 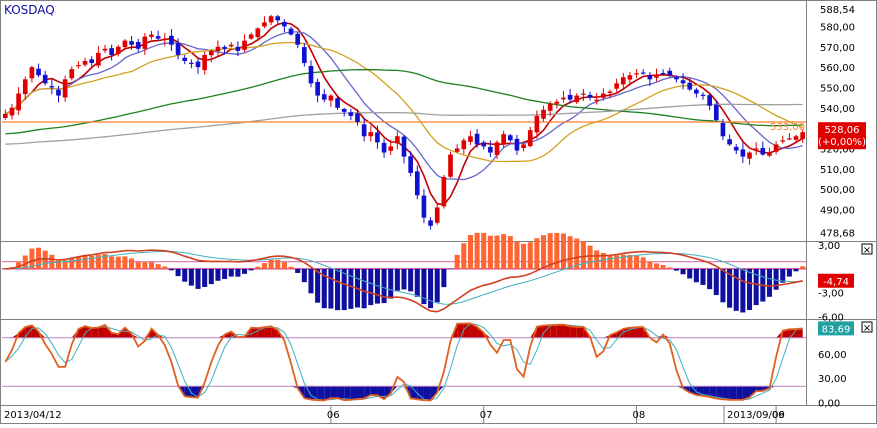 I want to click on stoch-value-label: 83,69, so click(x=836, y=329).